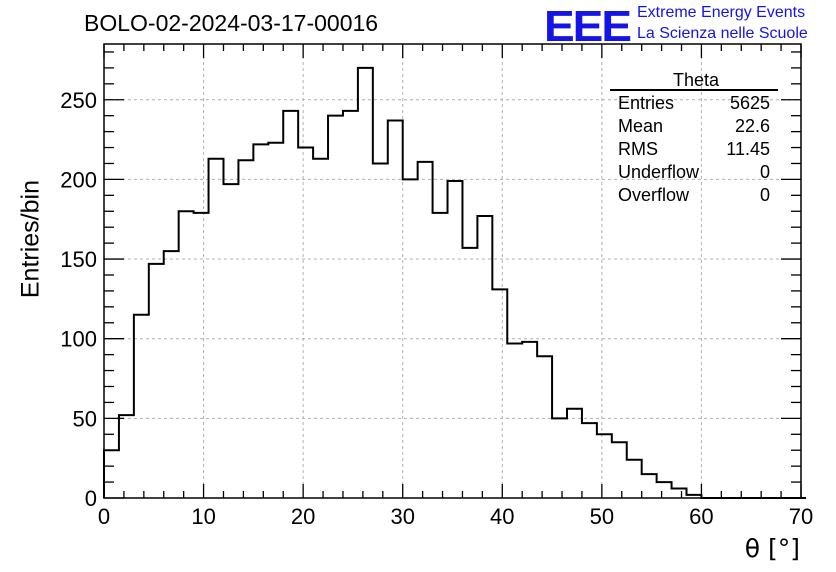  What do you see at coordinates (91, 498) in the screenshot?
I see `y-tick-label: 0` at bounding box center [91, 498].